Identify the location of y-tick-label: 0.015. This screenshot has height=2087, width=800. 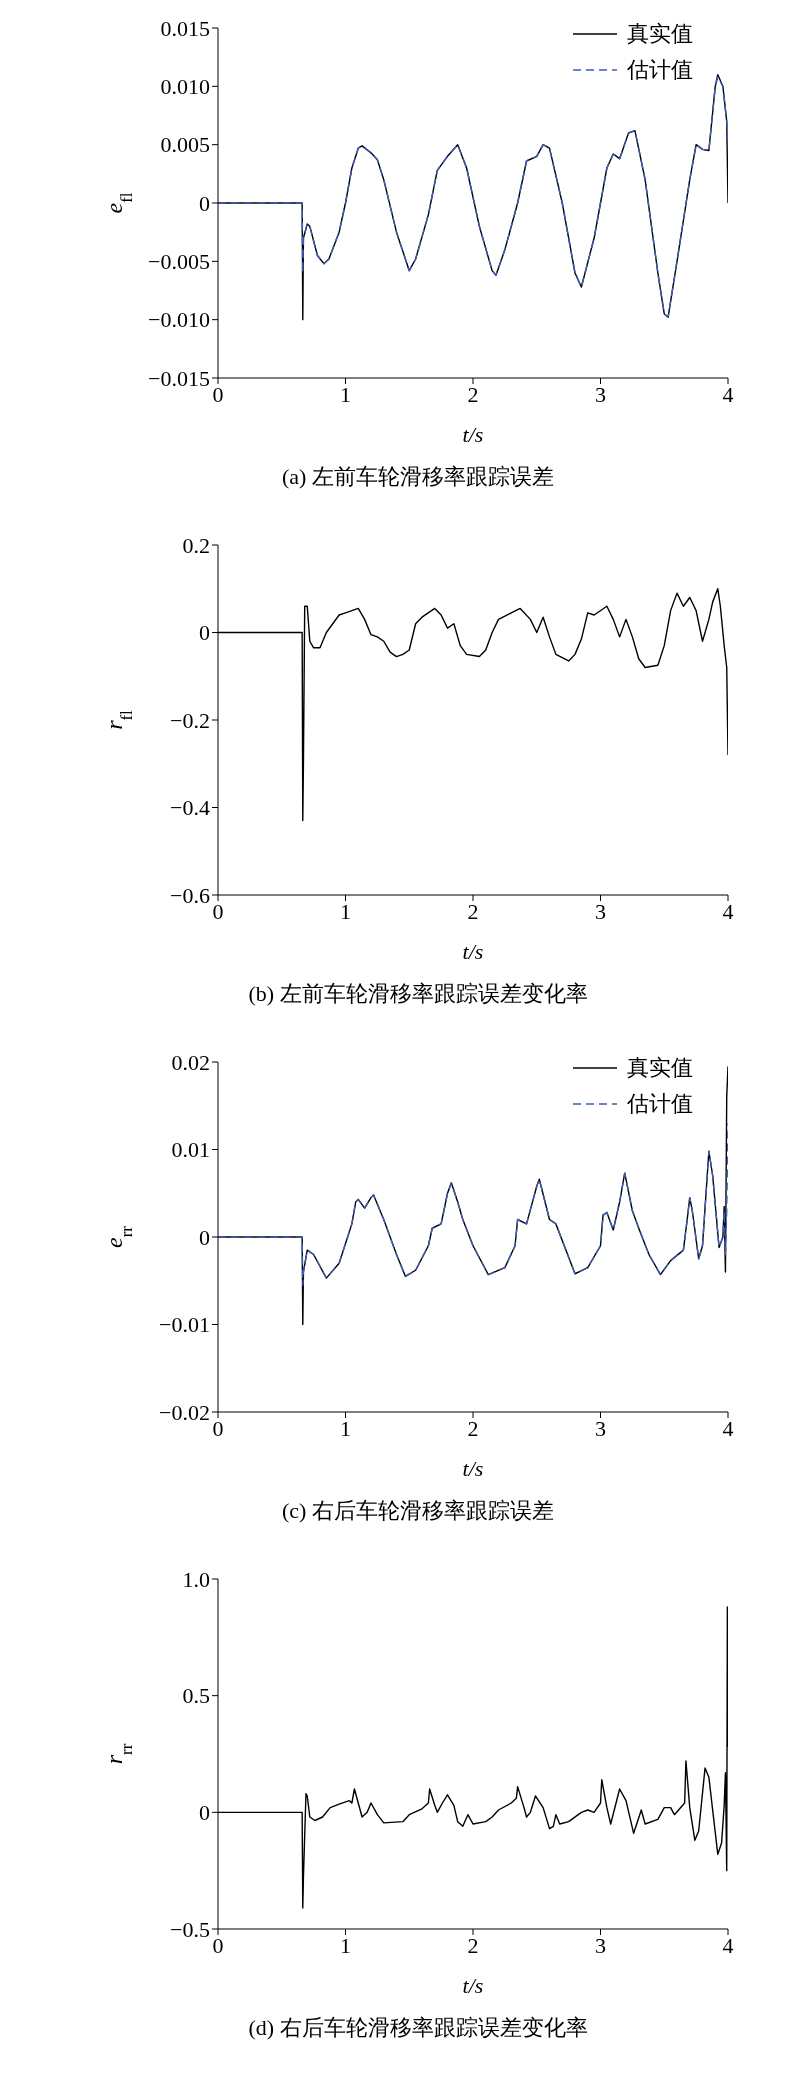
(185, 28).